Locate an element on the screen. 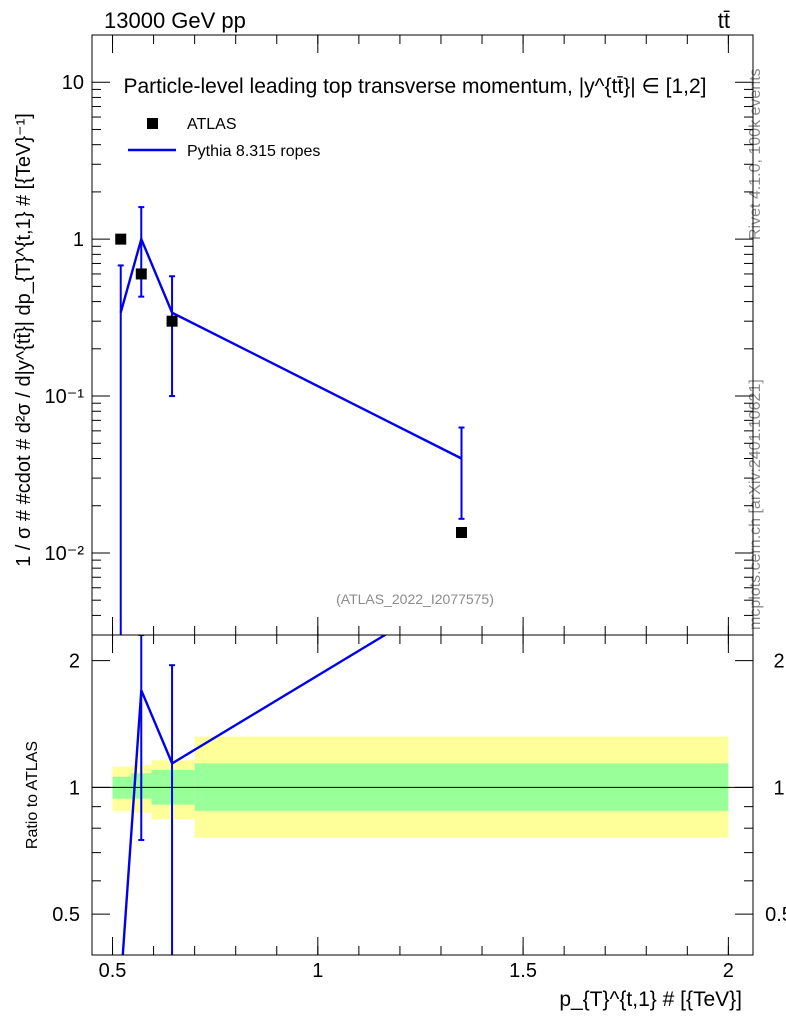 This screenshot has height=1024, width=786. header-left: 13000 GeV pp is located at coordinates (175, 20).